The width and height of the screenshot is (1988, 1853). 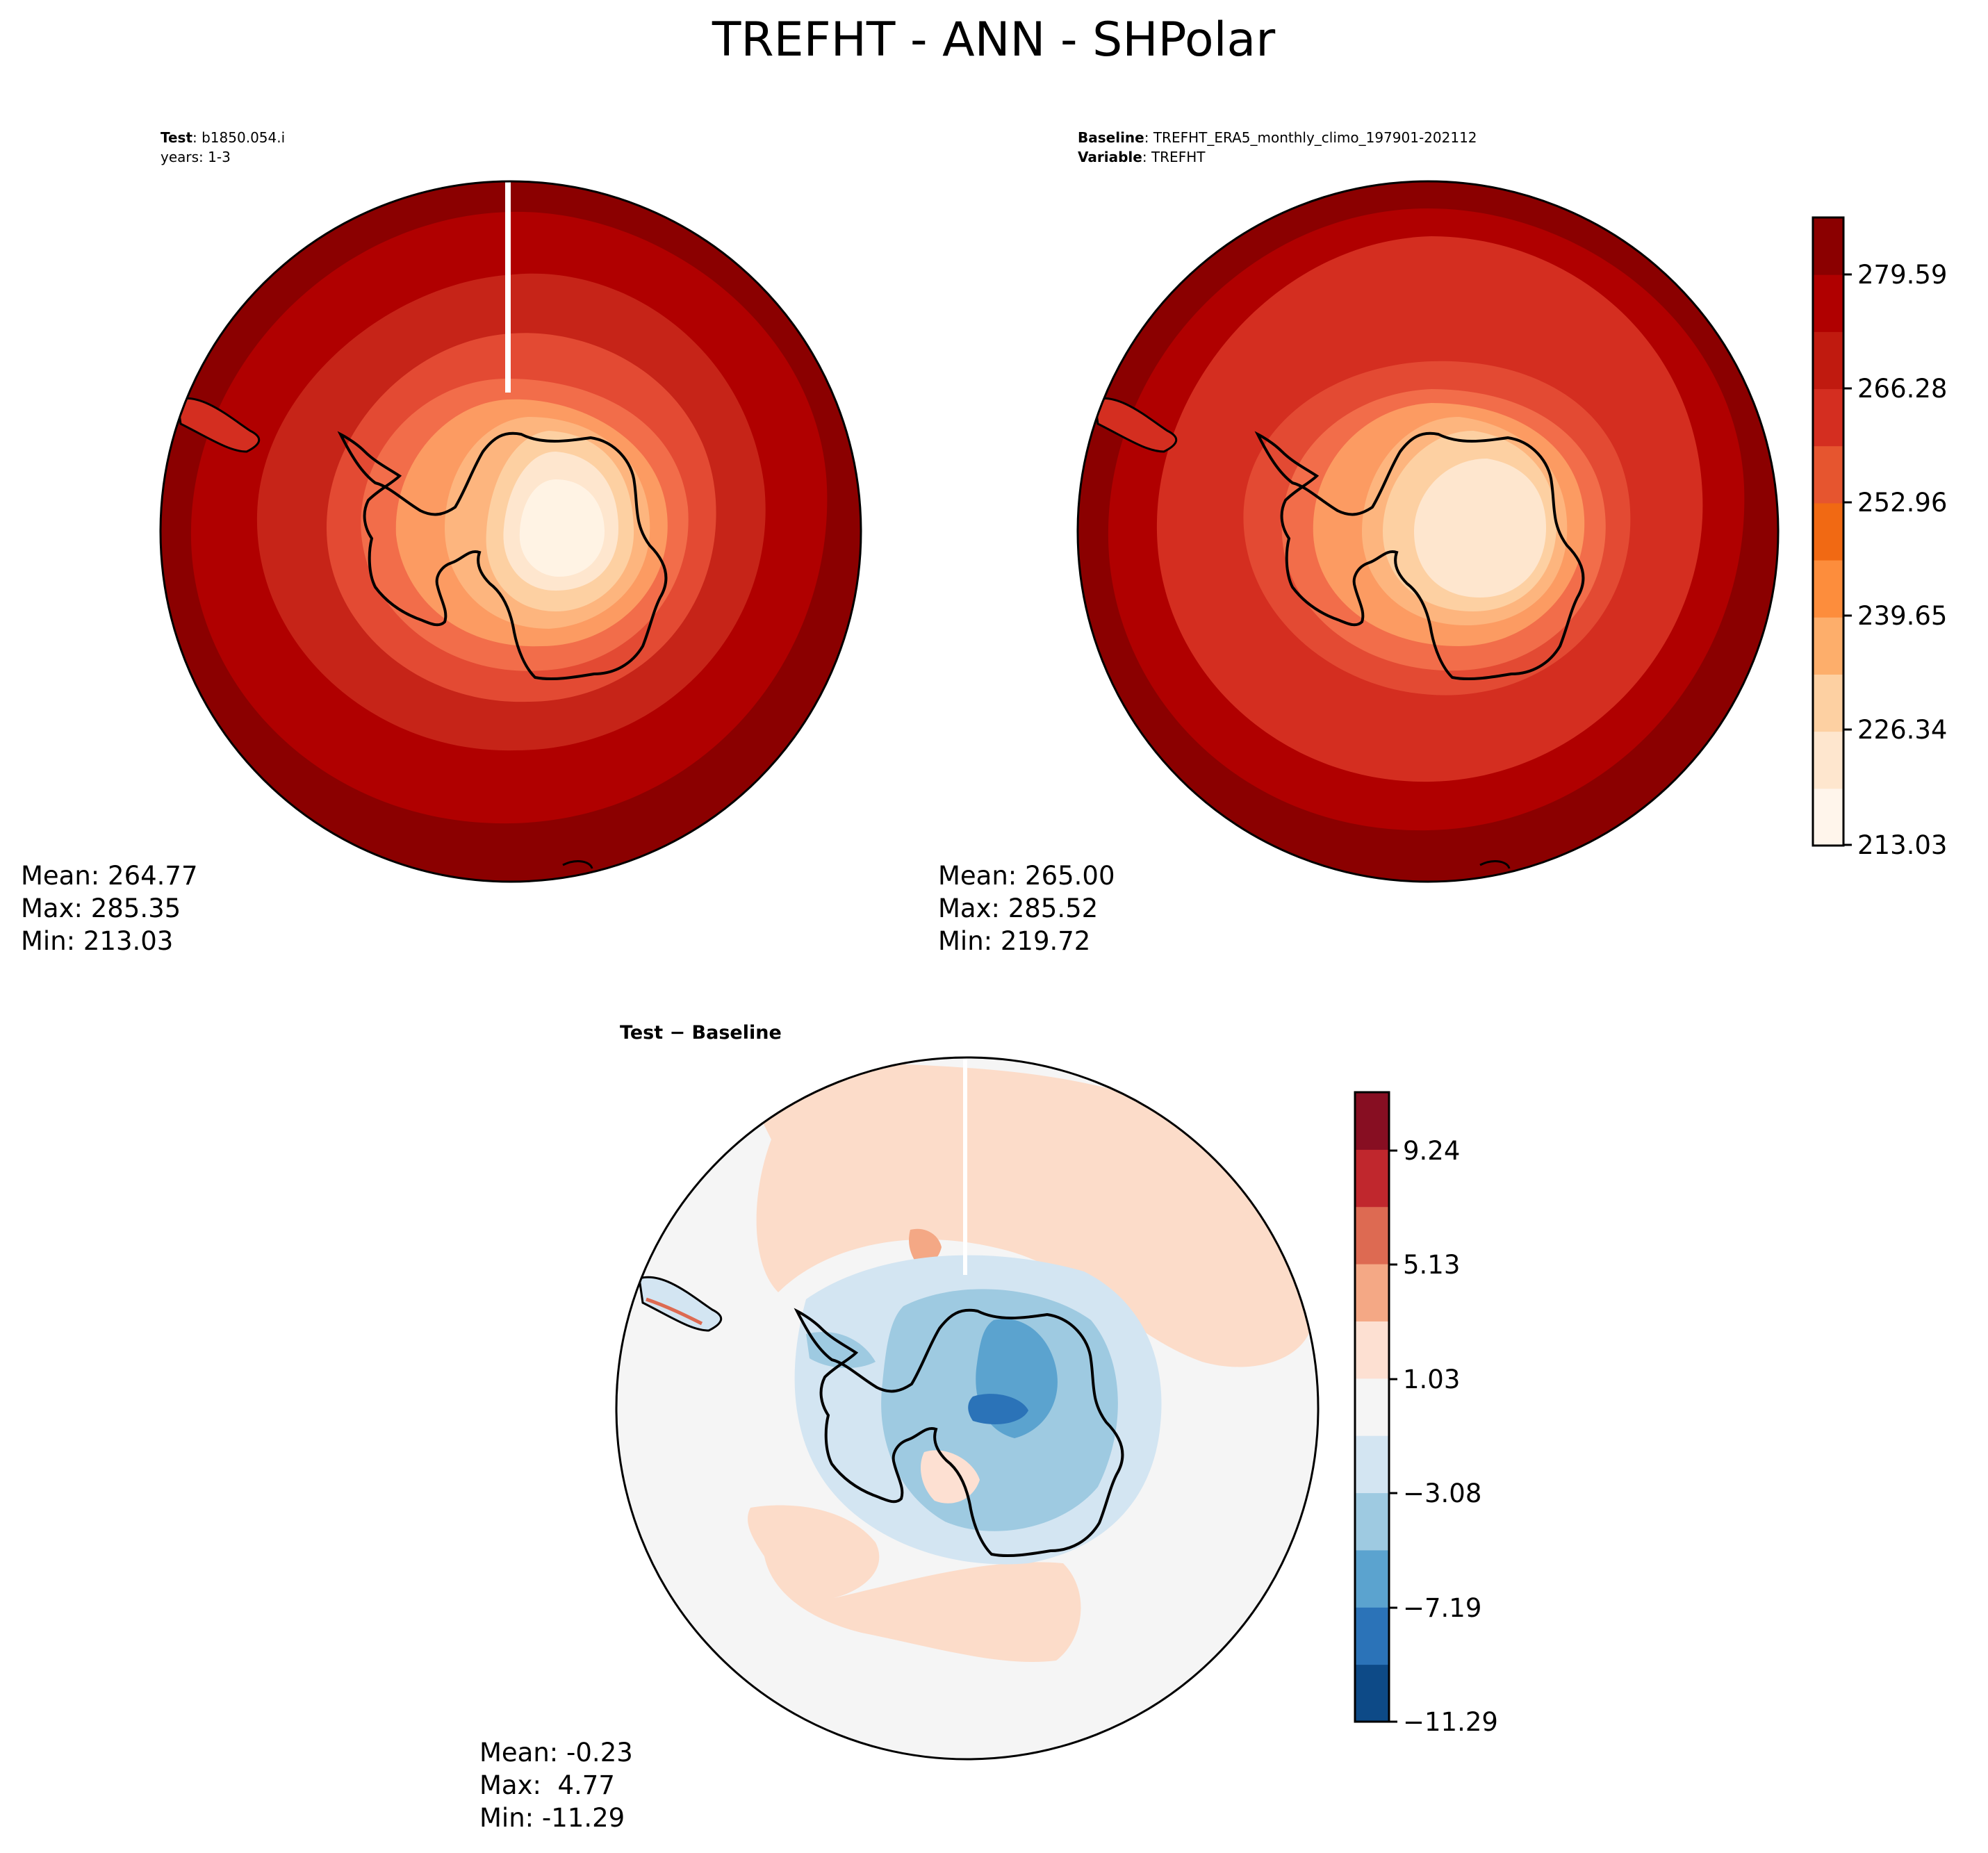 What do you see at coordinates (196, 157) in the screenshot?
I see `test-years: years: 1-3` at bounding box center [196, 157].